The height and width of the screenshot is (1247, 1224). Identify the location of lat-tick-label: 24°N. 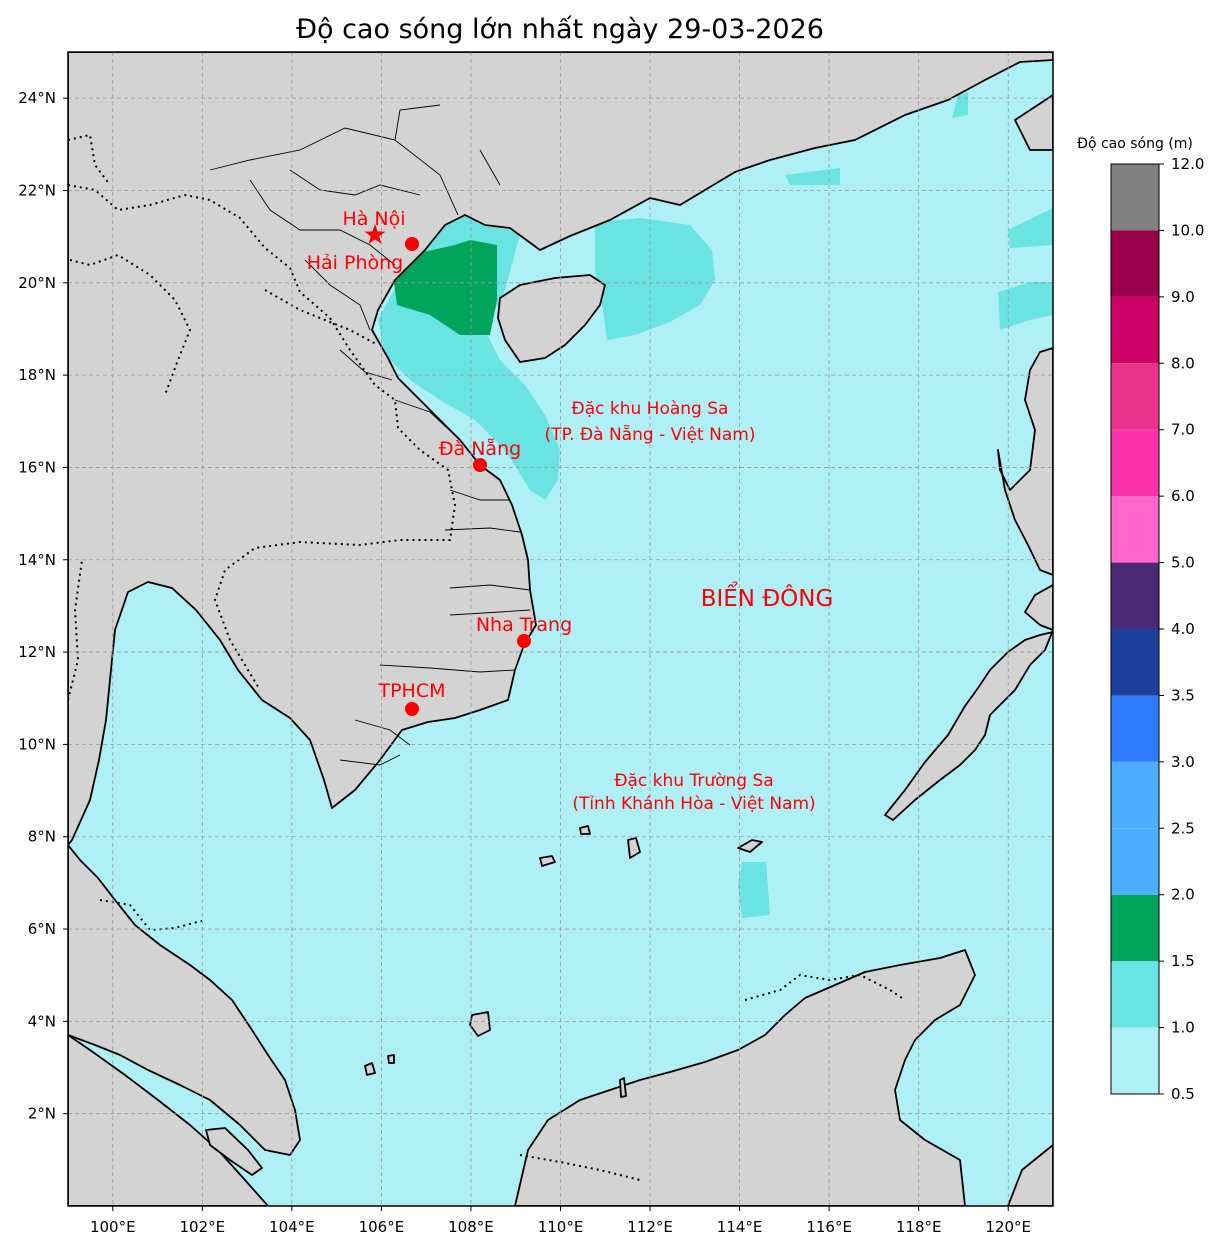
(37, 98).